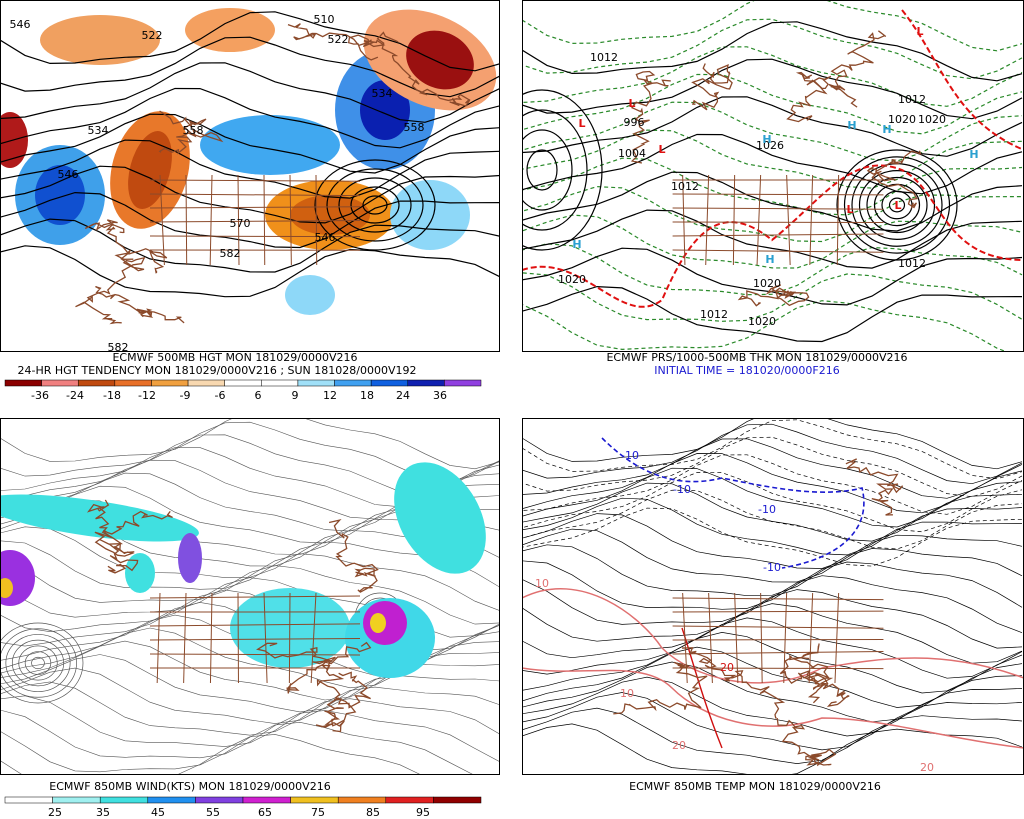 The height and width of the screenshot is (819, 1024). What do you see at coordinates (440, 395) in the screenshot?
I see `colorbar-label: 36` at bounding box center [440, 395].